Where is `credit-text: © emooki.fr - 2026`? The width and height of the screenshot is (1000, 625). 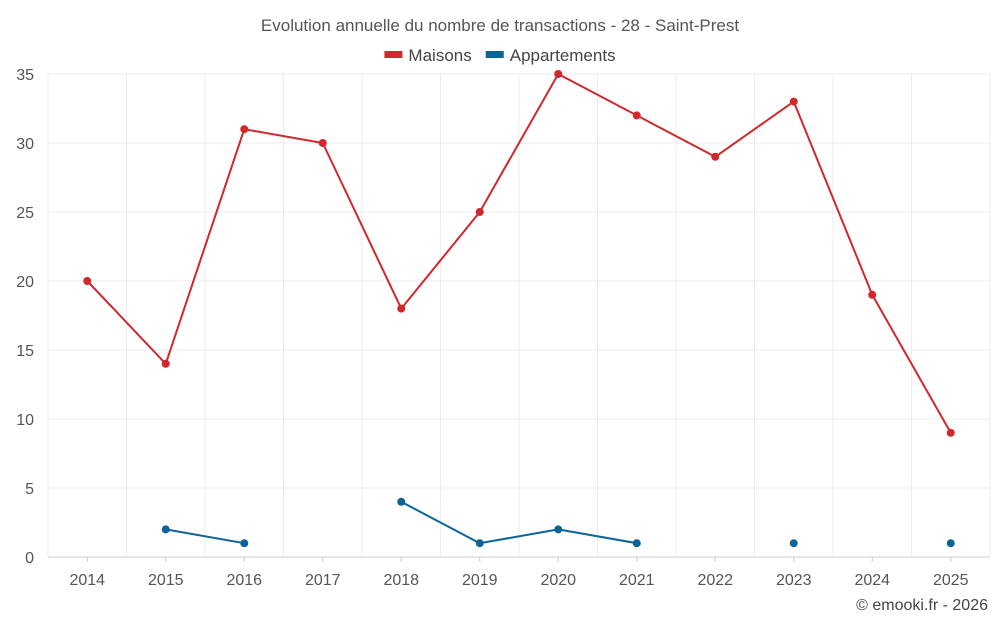 credit-text: © emooki.fr - 2026 is located at coordinates (922, 605).